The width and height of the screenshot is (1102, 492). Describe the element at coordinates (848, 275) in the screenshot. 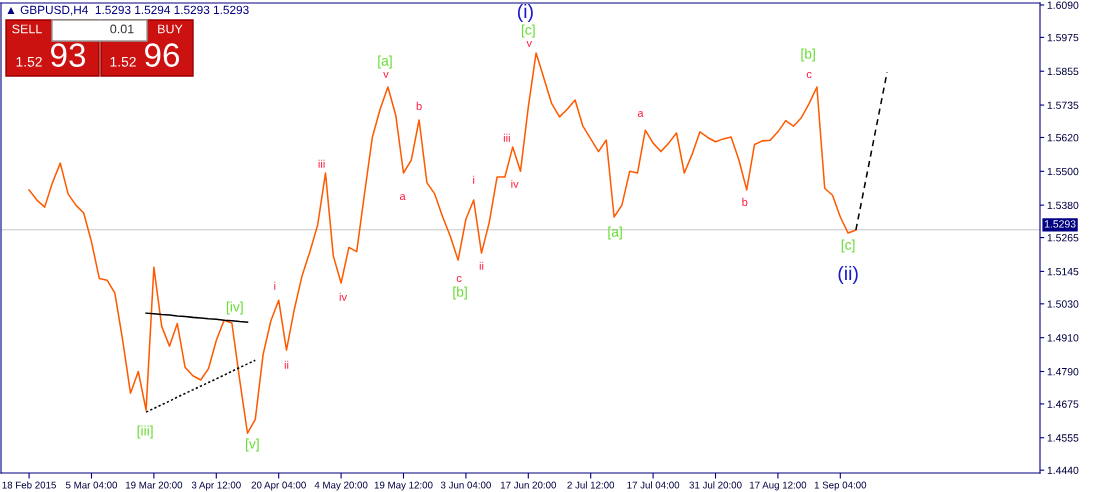

I see `annotation: (ii)` at that location.